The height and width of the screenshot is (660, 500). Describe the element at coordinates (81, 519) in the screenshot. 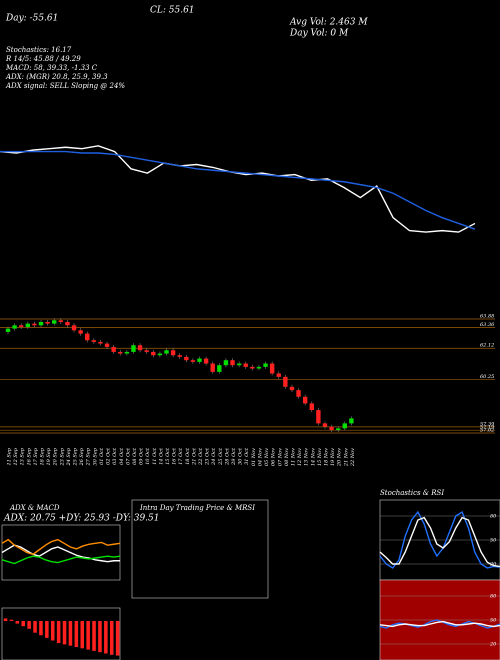

I see `adx-values: ADX: 20.75 +DY: 25.93 -DY: 39.51` at that location.